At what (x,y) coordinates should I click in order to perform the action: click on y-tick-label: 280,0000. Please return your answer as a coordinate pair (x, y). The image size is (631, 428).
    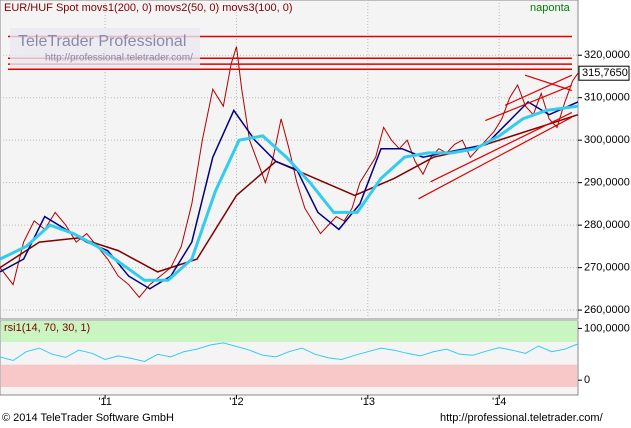
    Looking at the image, I should click on (607, 225).